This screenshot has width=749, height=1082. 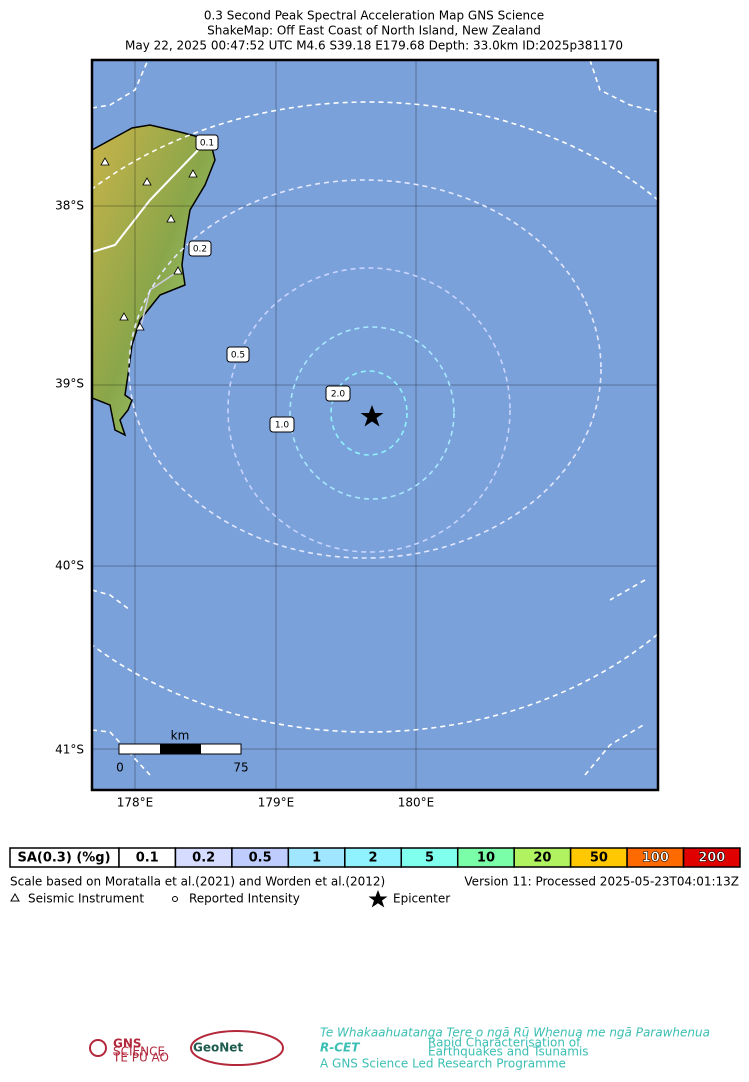 I want to click on lon-label: 178°E, so click(x=135, y=803).